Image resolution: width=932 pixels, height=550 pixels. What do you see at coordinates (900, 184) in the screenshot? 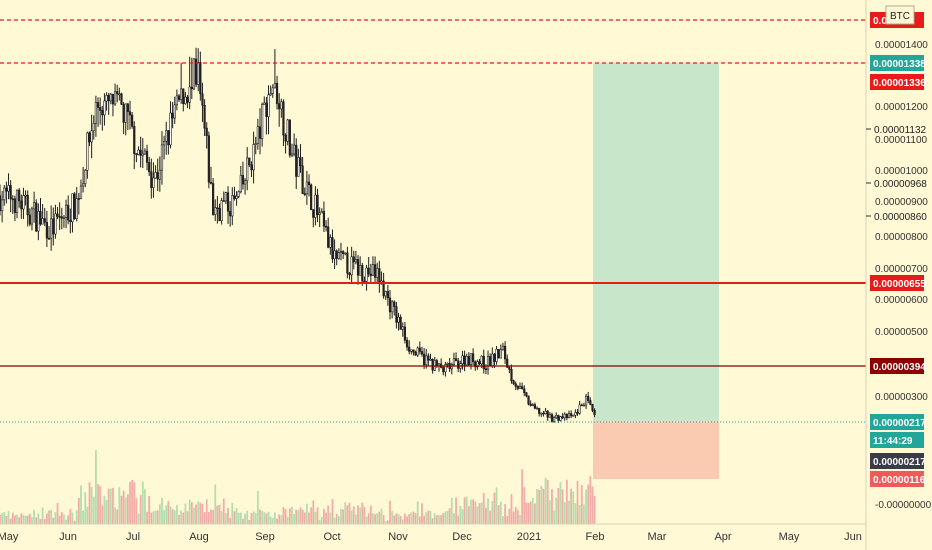
I see `price-label-text: 0.00000968` at bounding box center [900, 184].